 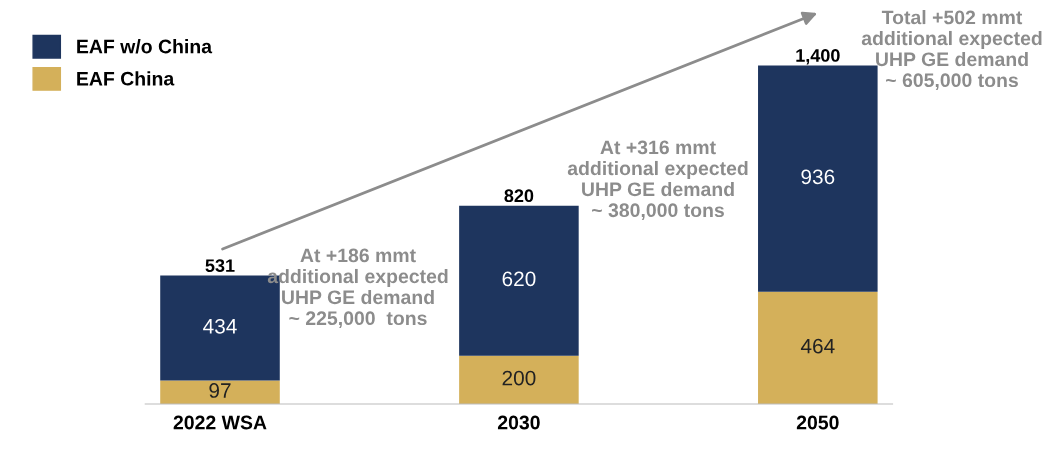 What do you see at coordinates (220, 326) in the screenshot?
I see `data-label: 434` at bounding box center [220, 326].